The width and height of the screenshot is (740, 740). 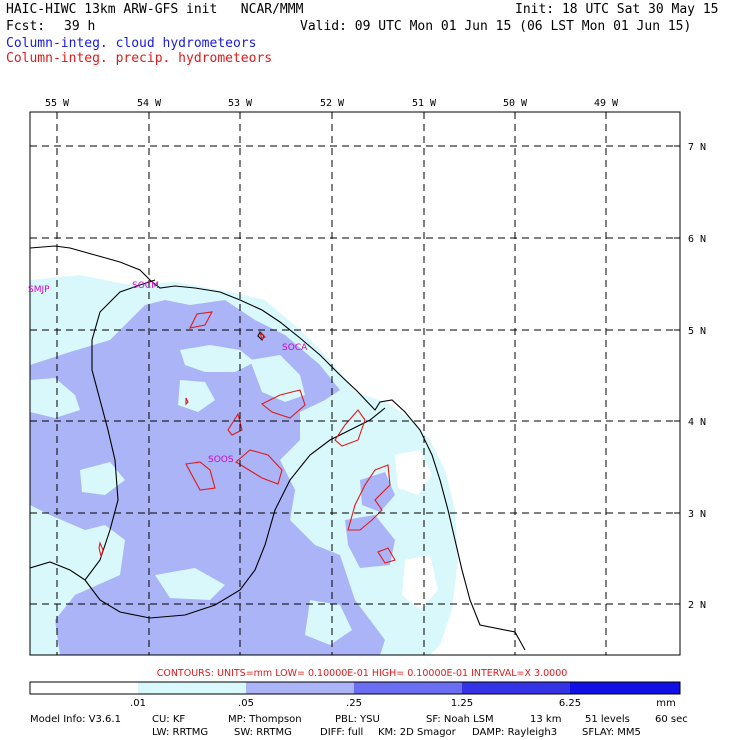 What do you see at coordinates (606, 103) in the screenshot?
I see `lon-label: 49 W` at bounding box center [606, 103].